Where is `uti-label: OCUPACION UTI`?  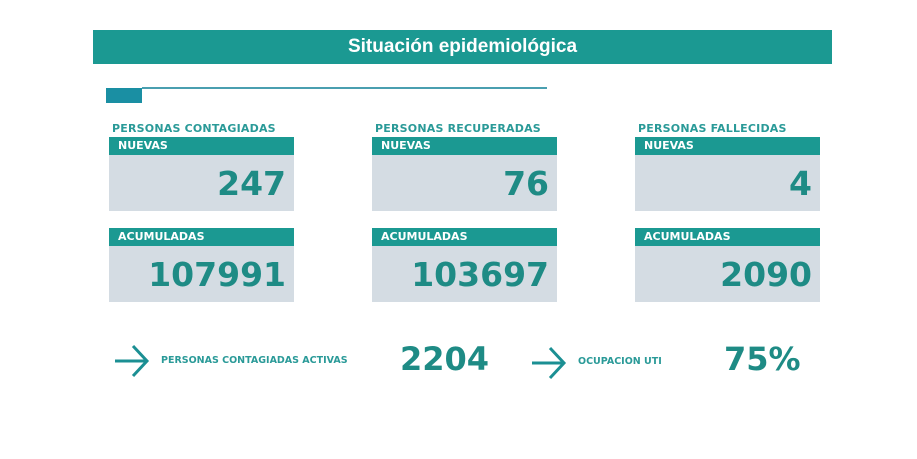
uti-label: OCUPACION UTI is located at coordinates (620, 361).